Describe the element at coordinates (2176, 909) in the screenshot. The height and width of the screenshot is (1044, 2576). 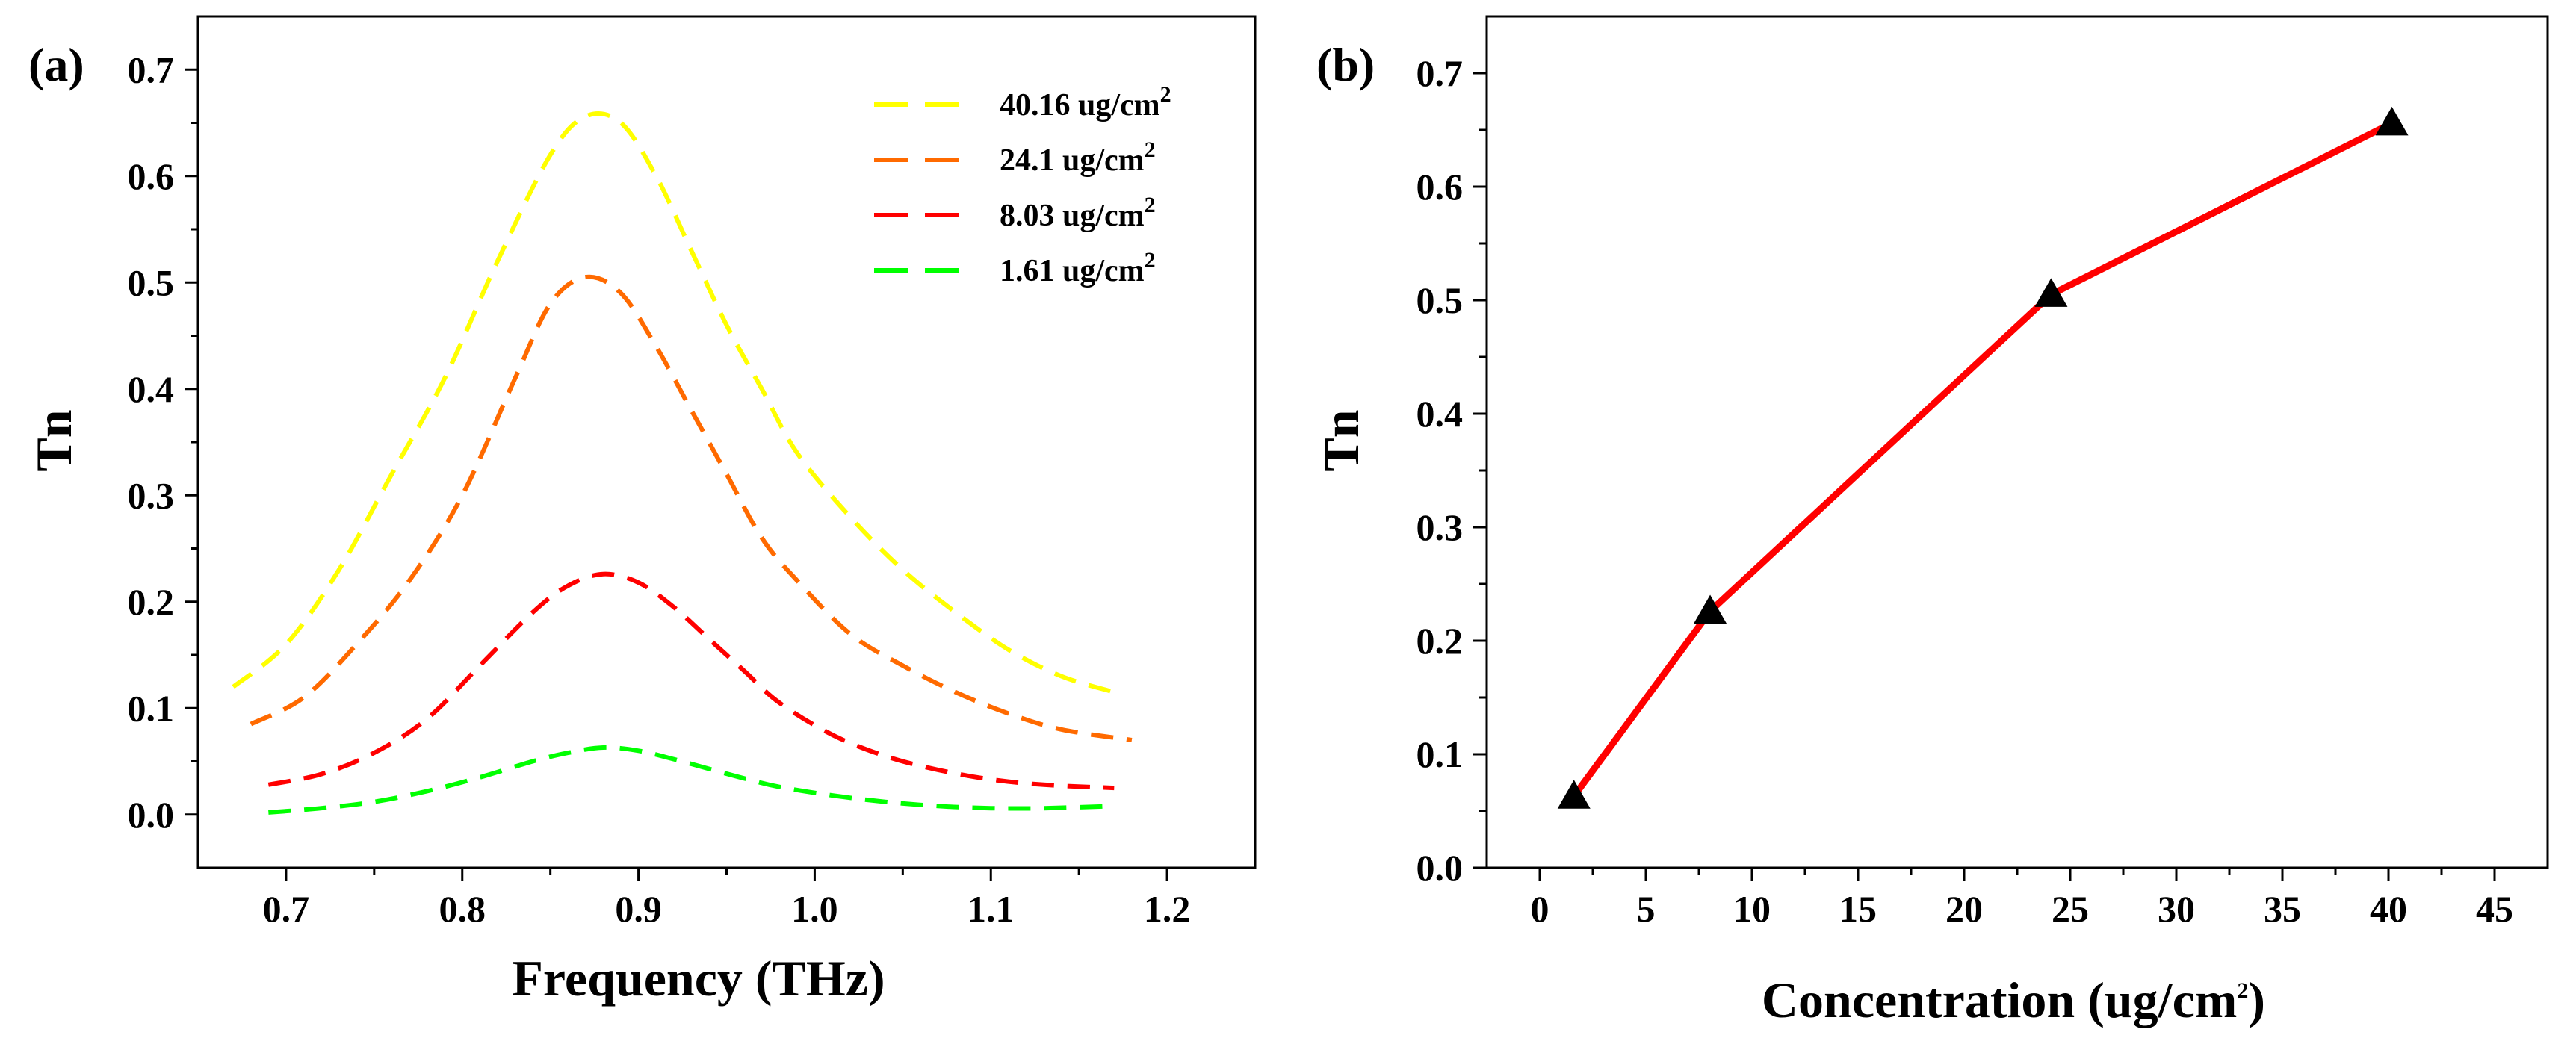
I see `panel-b-xtick-label: 30` at that location.